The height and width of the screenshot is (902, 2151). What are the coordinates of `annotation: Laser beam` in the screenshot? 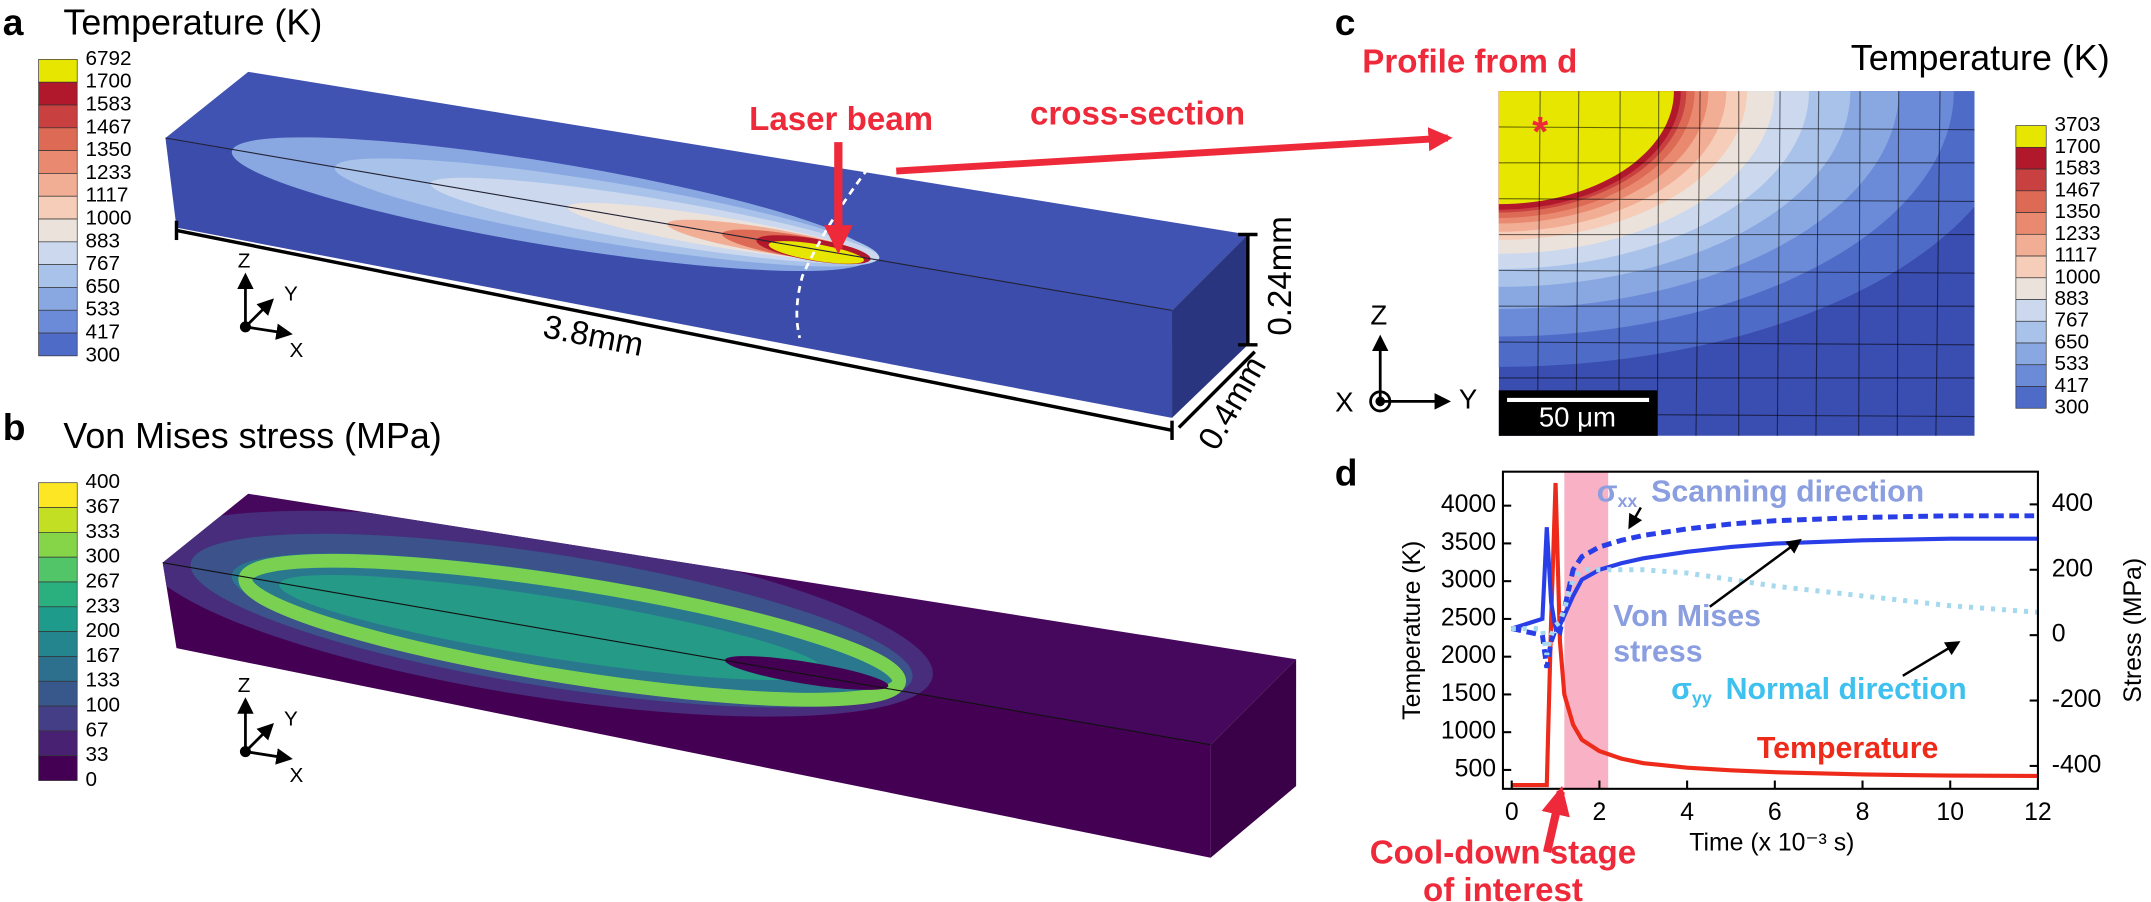 It's located at (841, 119).